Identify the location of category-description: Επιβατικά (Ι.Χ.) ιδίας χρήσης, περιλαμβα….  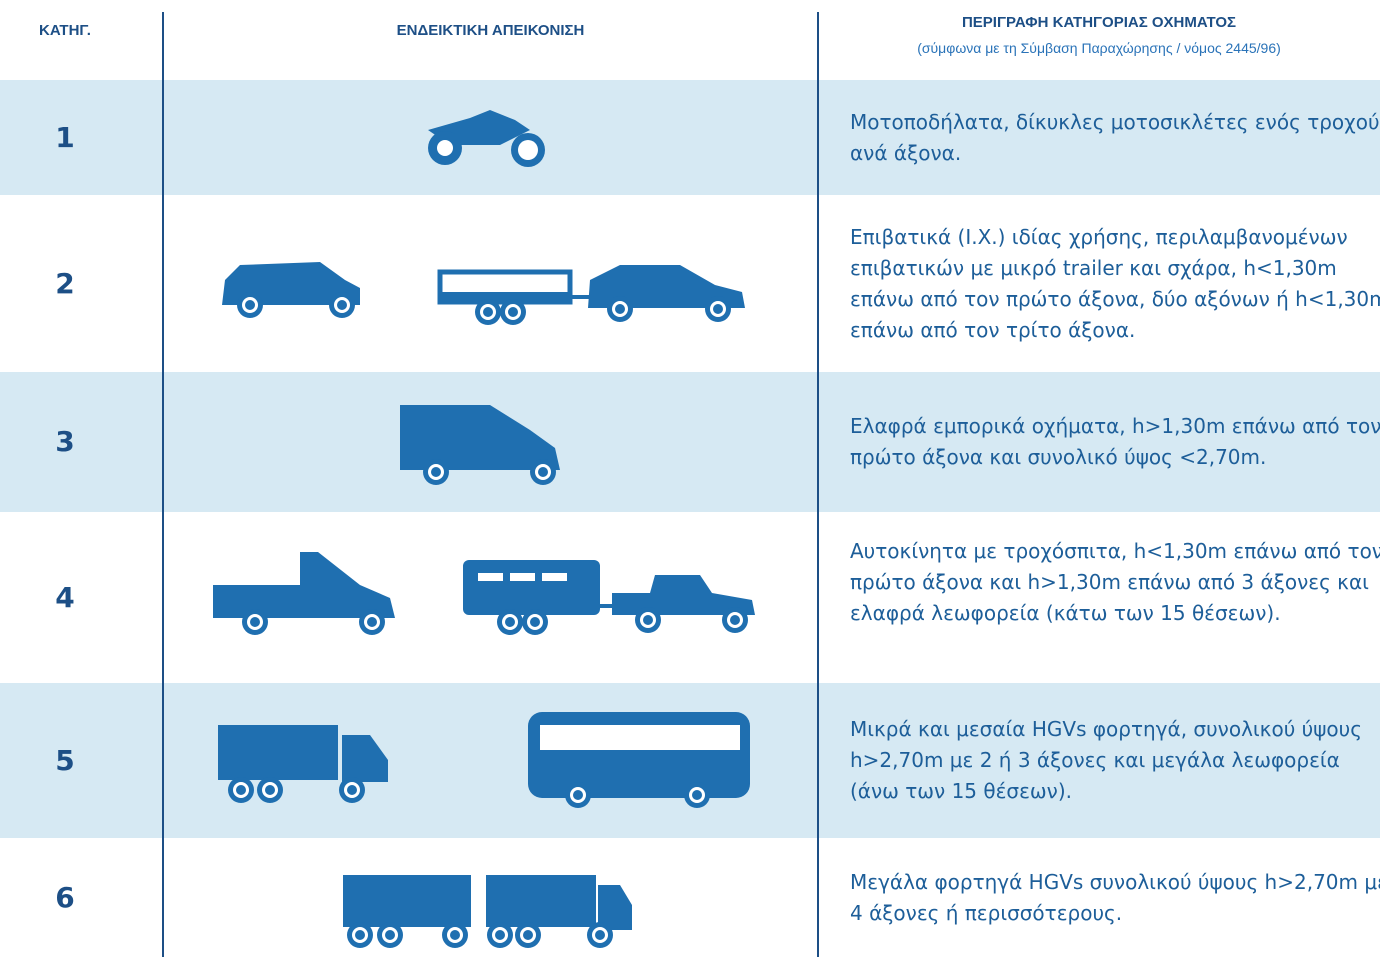
(1115, 283).